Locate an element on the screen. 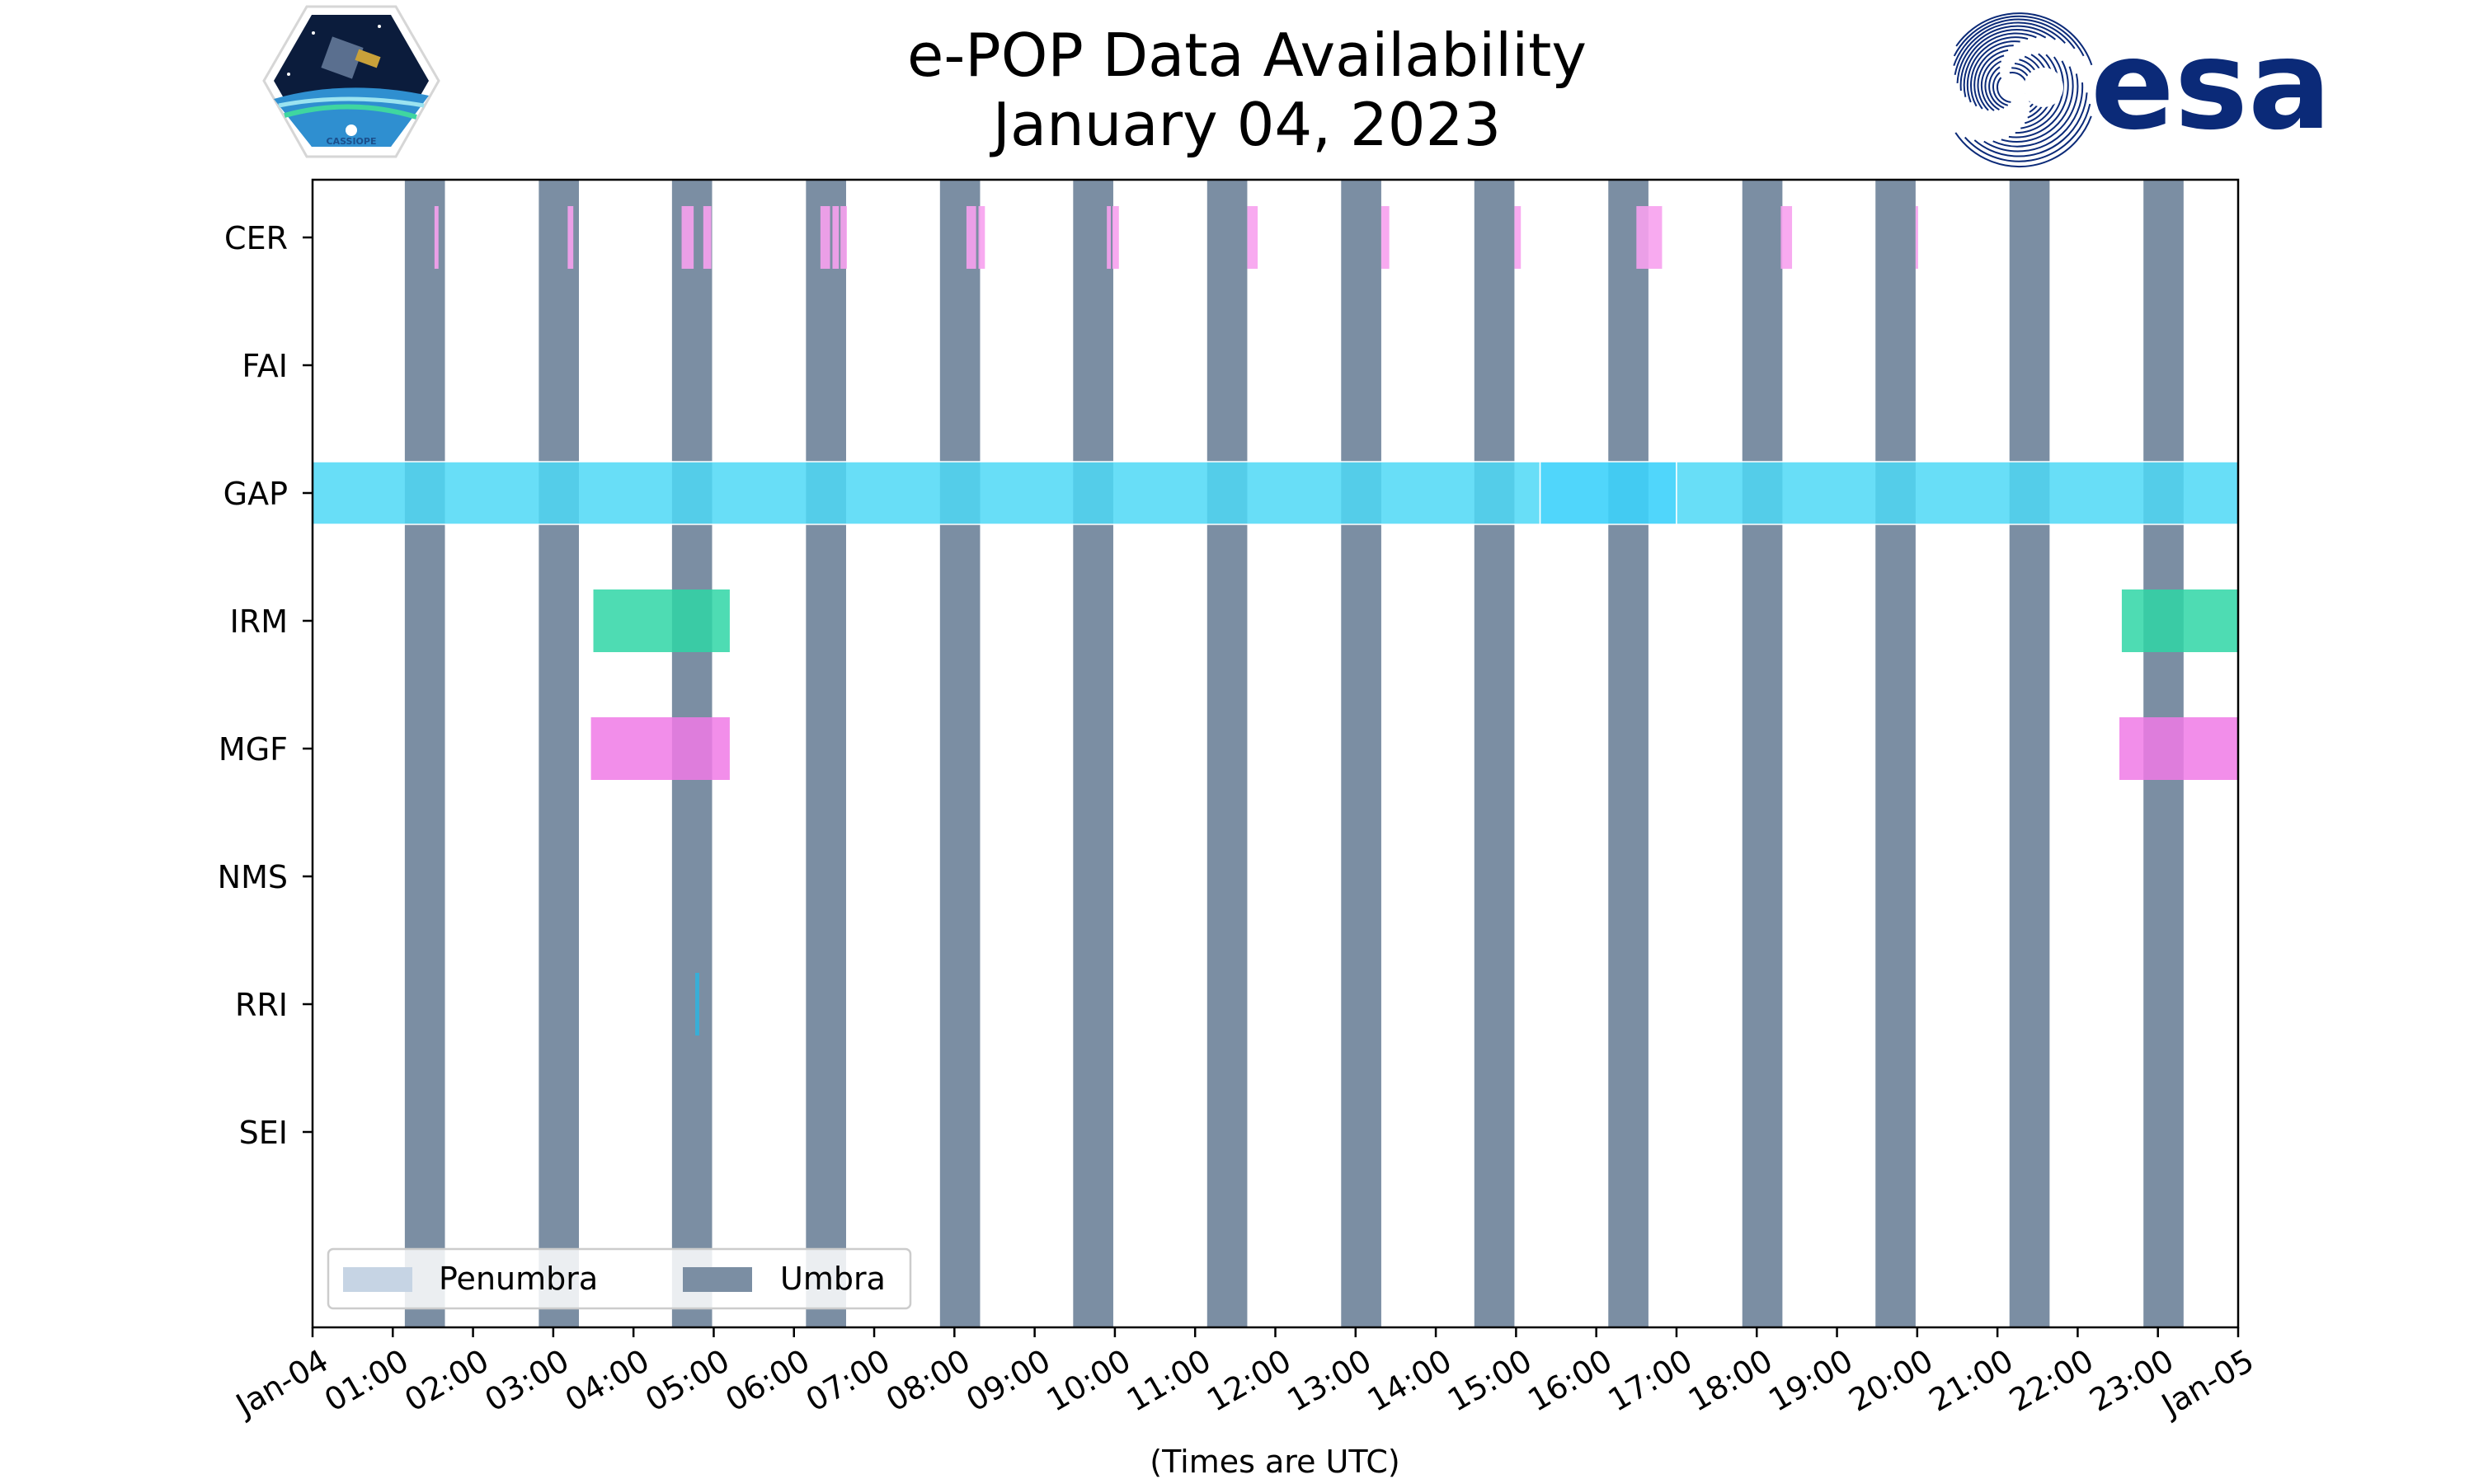  x-tick-label-16: 16:00 is located at coordinates (1570, 1380).